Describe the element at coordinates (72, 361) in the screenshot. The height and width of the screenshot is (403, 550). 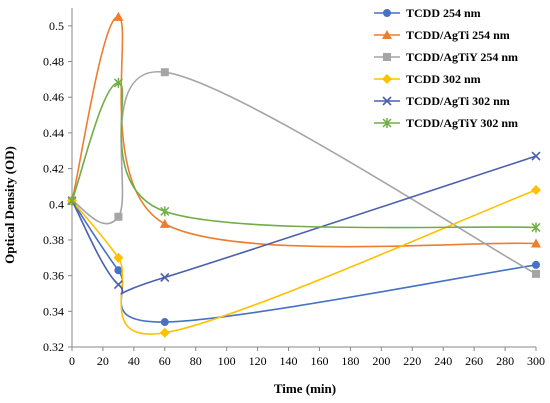
I see `x-tick-label: 0` at that location.